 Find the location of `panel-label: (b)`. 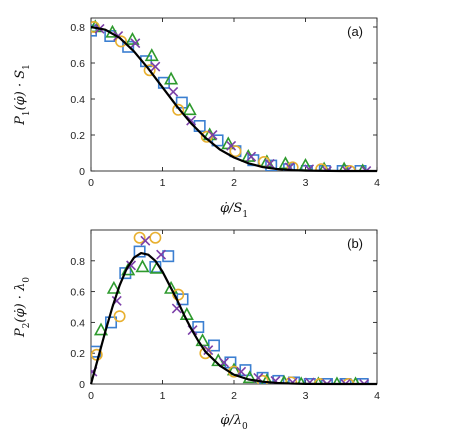

panel-label: (b) is located at coordinates (355, 243).